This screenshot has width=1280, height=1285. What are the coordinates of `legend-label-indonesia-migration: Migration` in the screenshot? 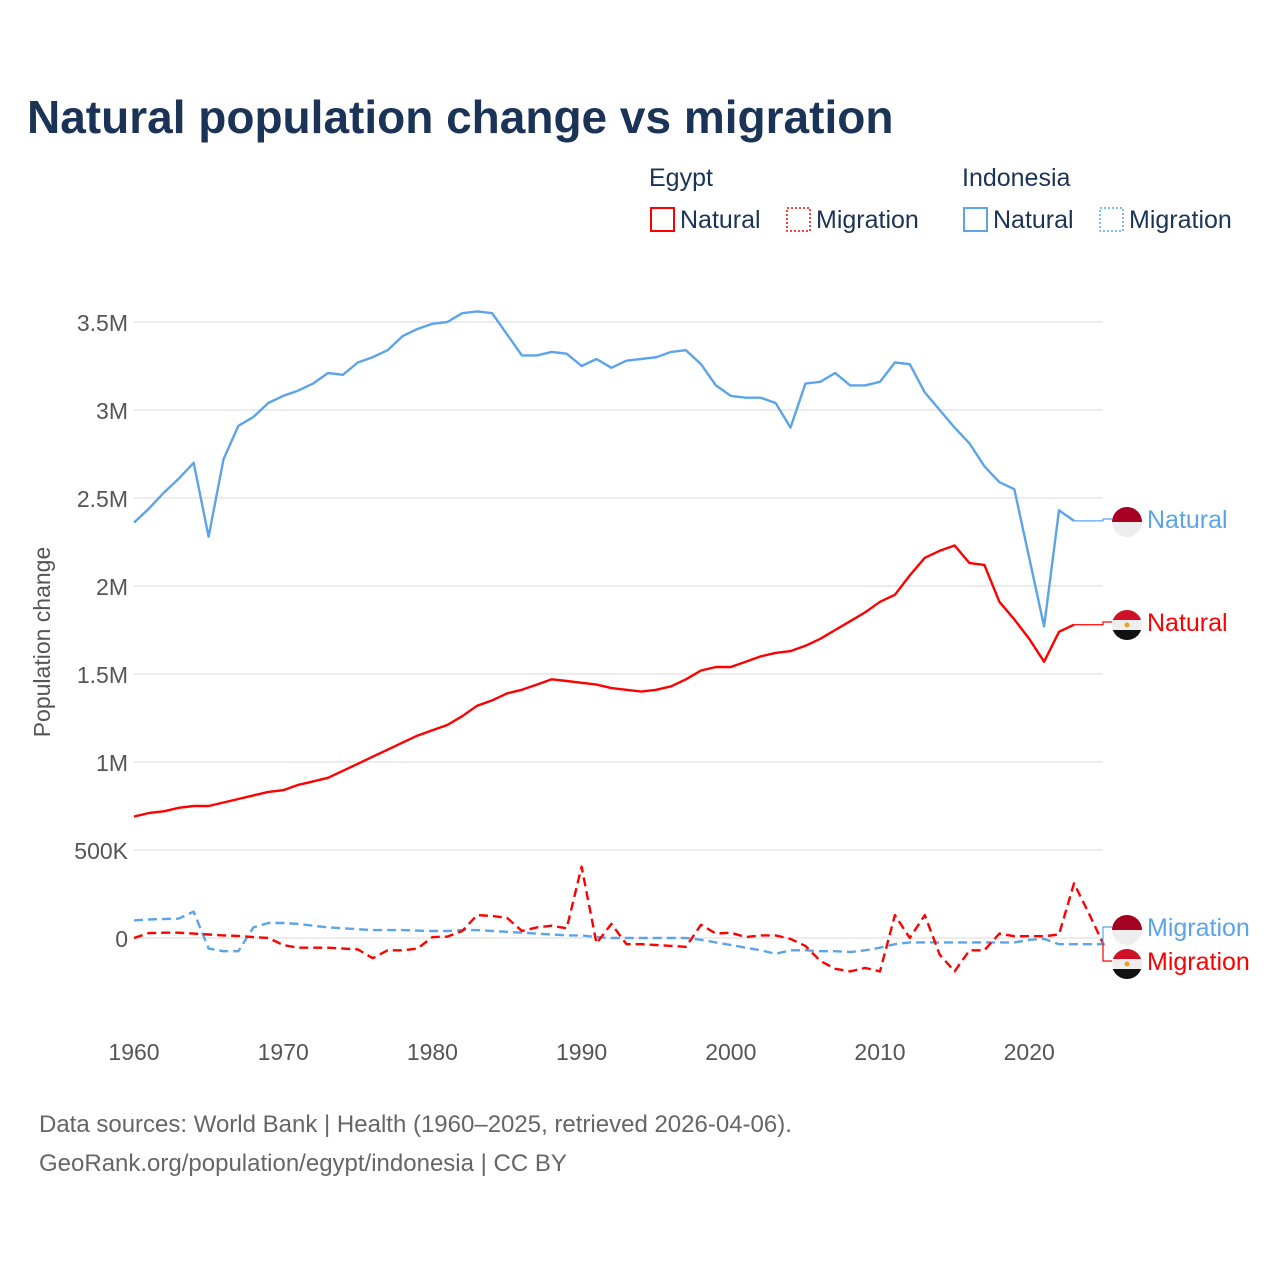 It's located at (1180, 220).